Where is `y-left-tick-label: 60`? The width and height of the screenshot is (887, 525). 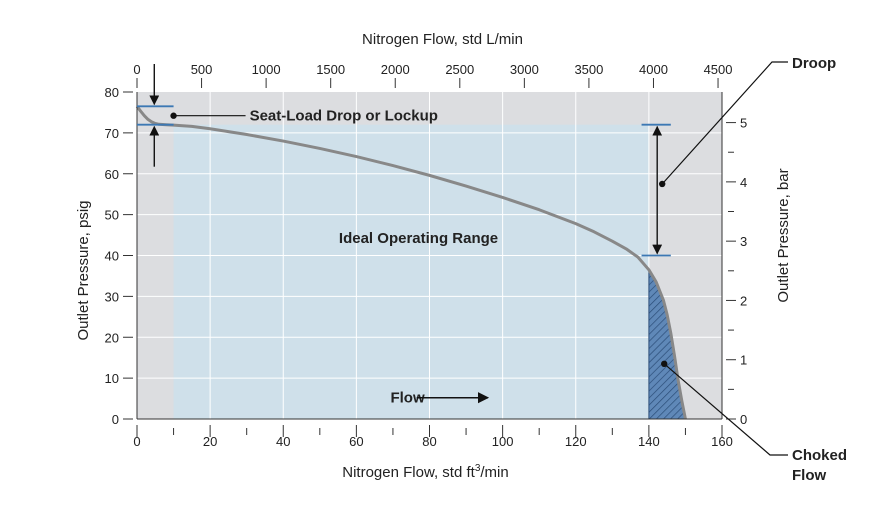 y-left-tick-label: 60 is located at coordinates (112, 174).